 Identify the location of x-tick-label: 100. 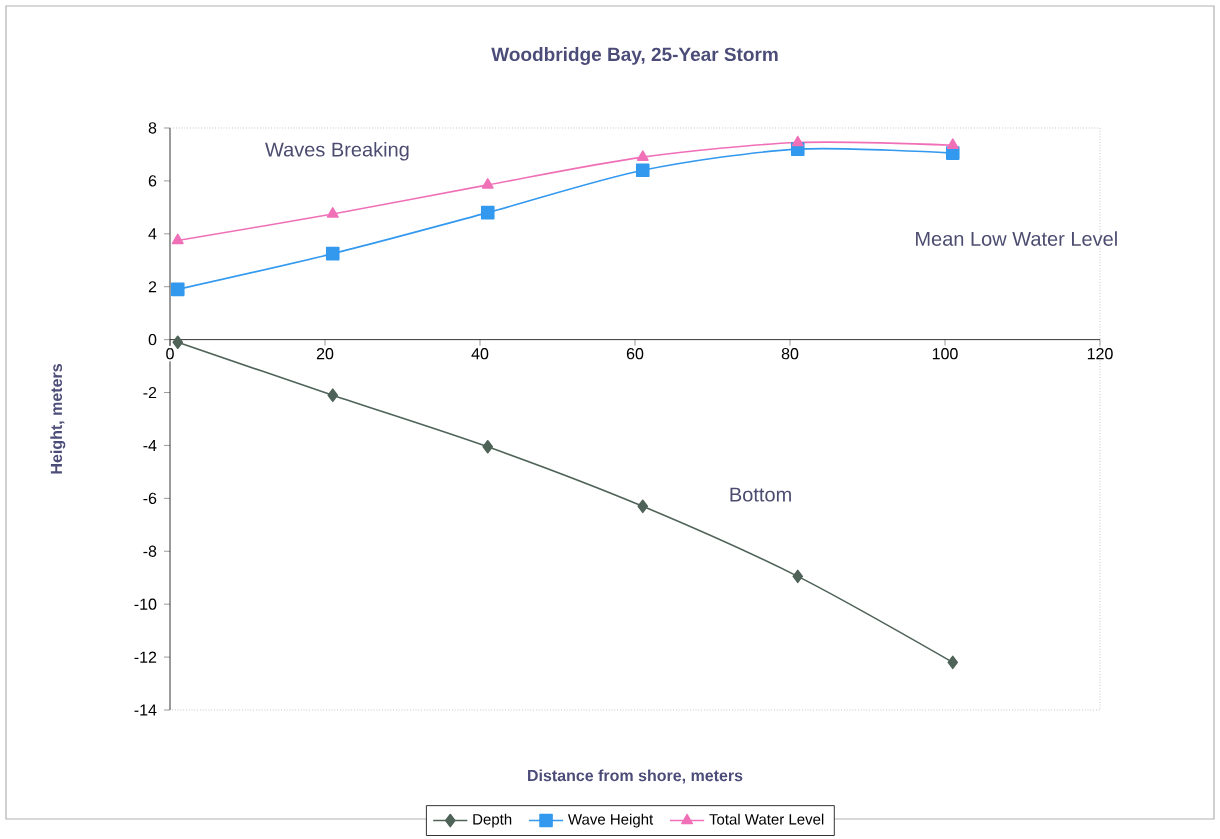
(945, 354).